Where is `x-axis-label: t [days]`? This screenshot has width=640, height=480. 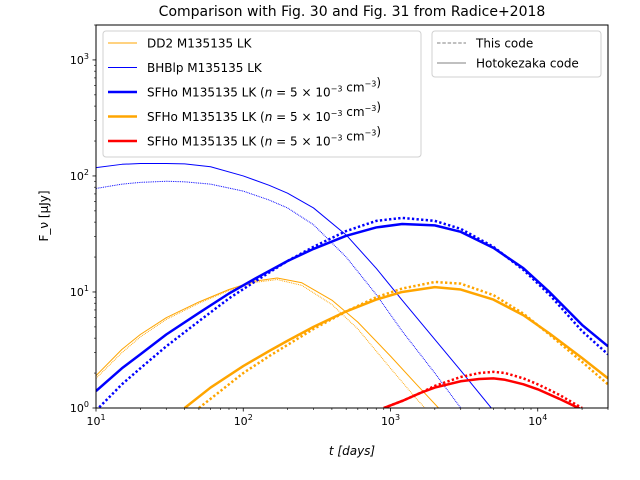
x-axis-label: t [days] is located at coordinates (352, 451).